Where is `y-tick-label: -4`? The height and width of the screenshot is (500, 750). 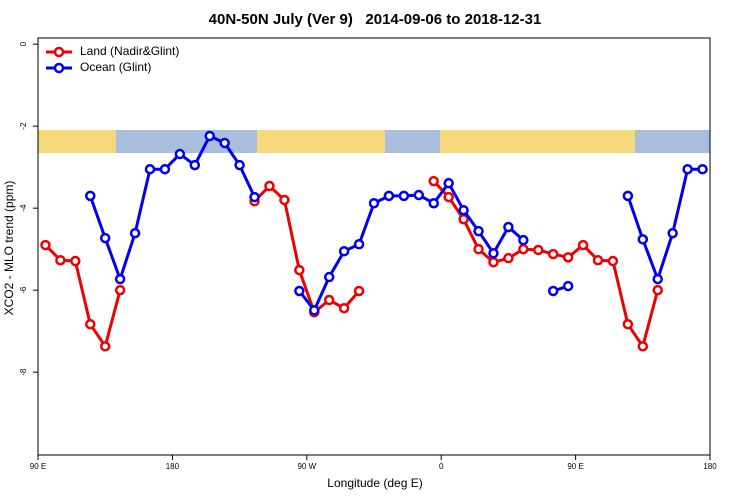
y-tick-label: -4 is located at coordinates (23, 208).